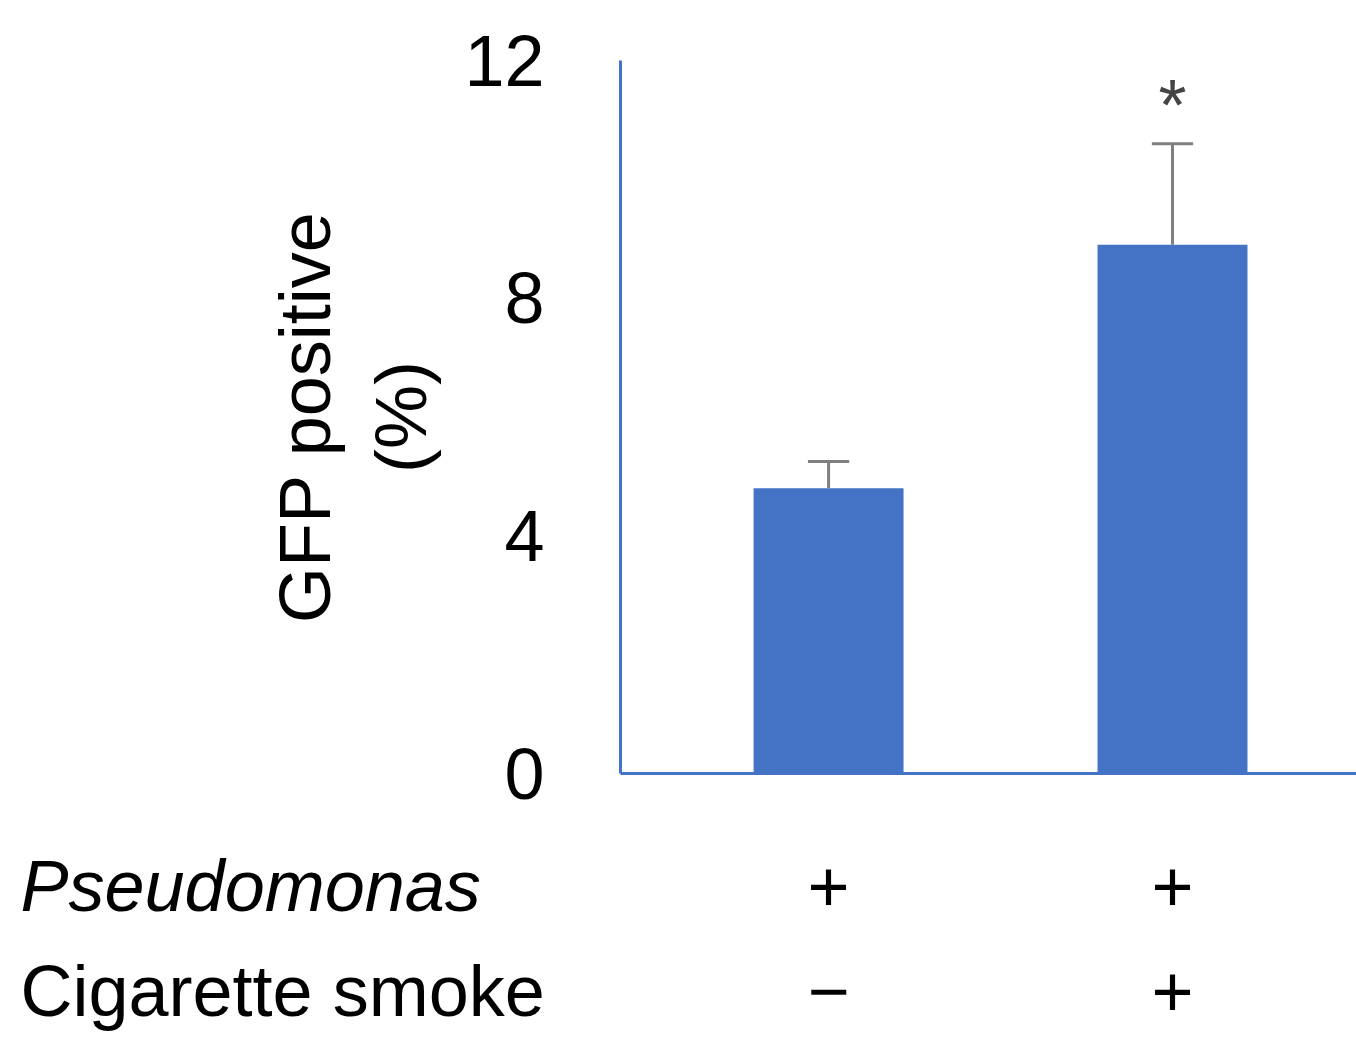 The width and height of the screenshot is (1356, 1056). I want to click on y-axis-title: GFP positive (%), so click(353, 418).